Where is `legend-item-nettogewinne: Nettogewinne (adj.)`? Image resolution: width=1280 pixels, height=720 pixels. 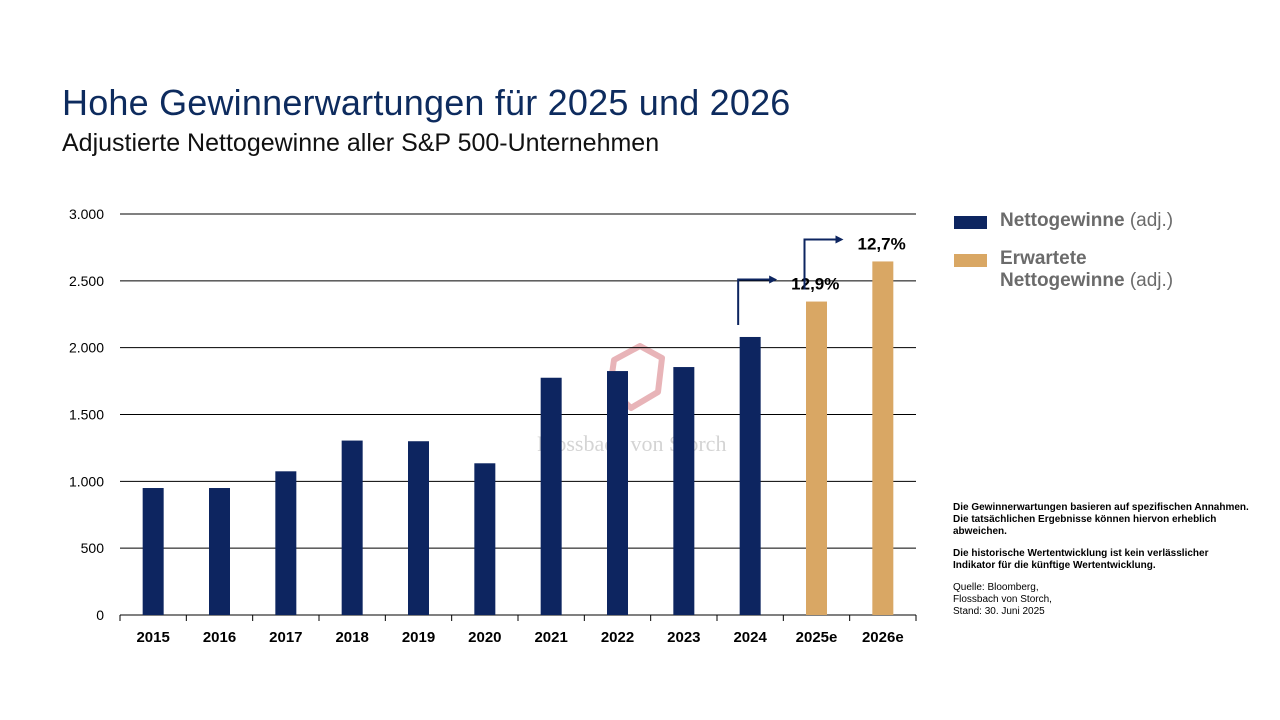 legend-item-nettogewinne: Nettogewinne (adj.) is located at coordinates (1107, 221).